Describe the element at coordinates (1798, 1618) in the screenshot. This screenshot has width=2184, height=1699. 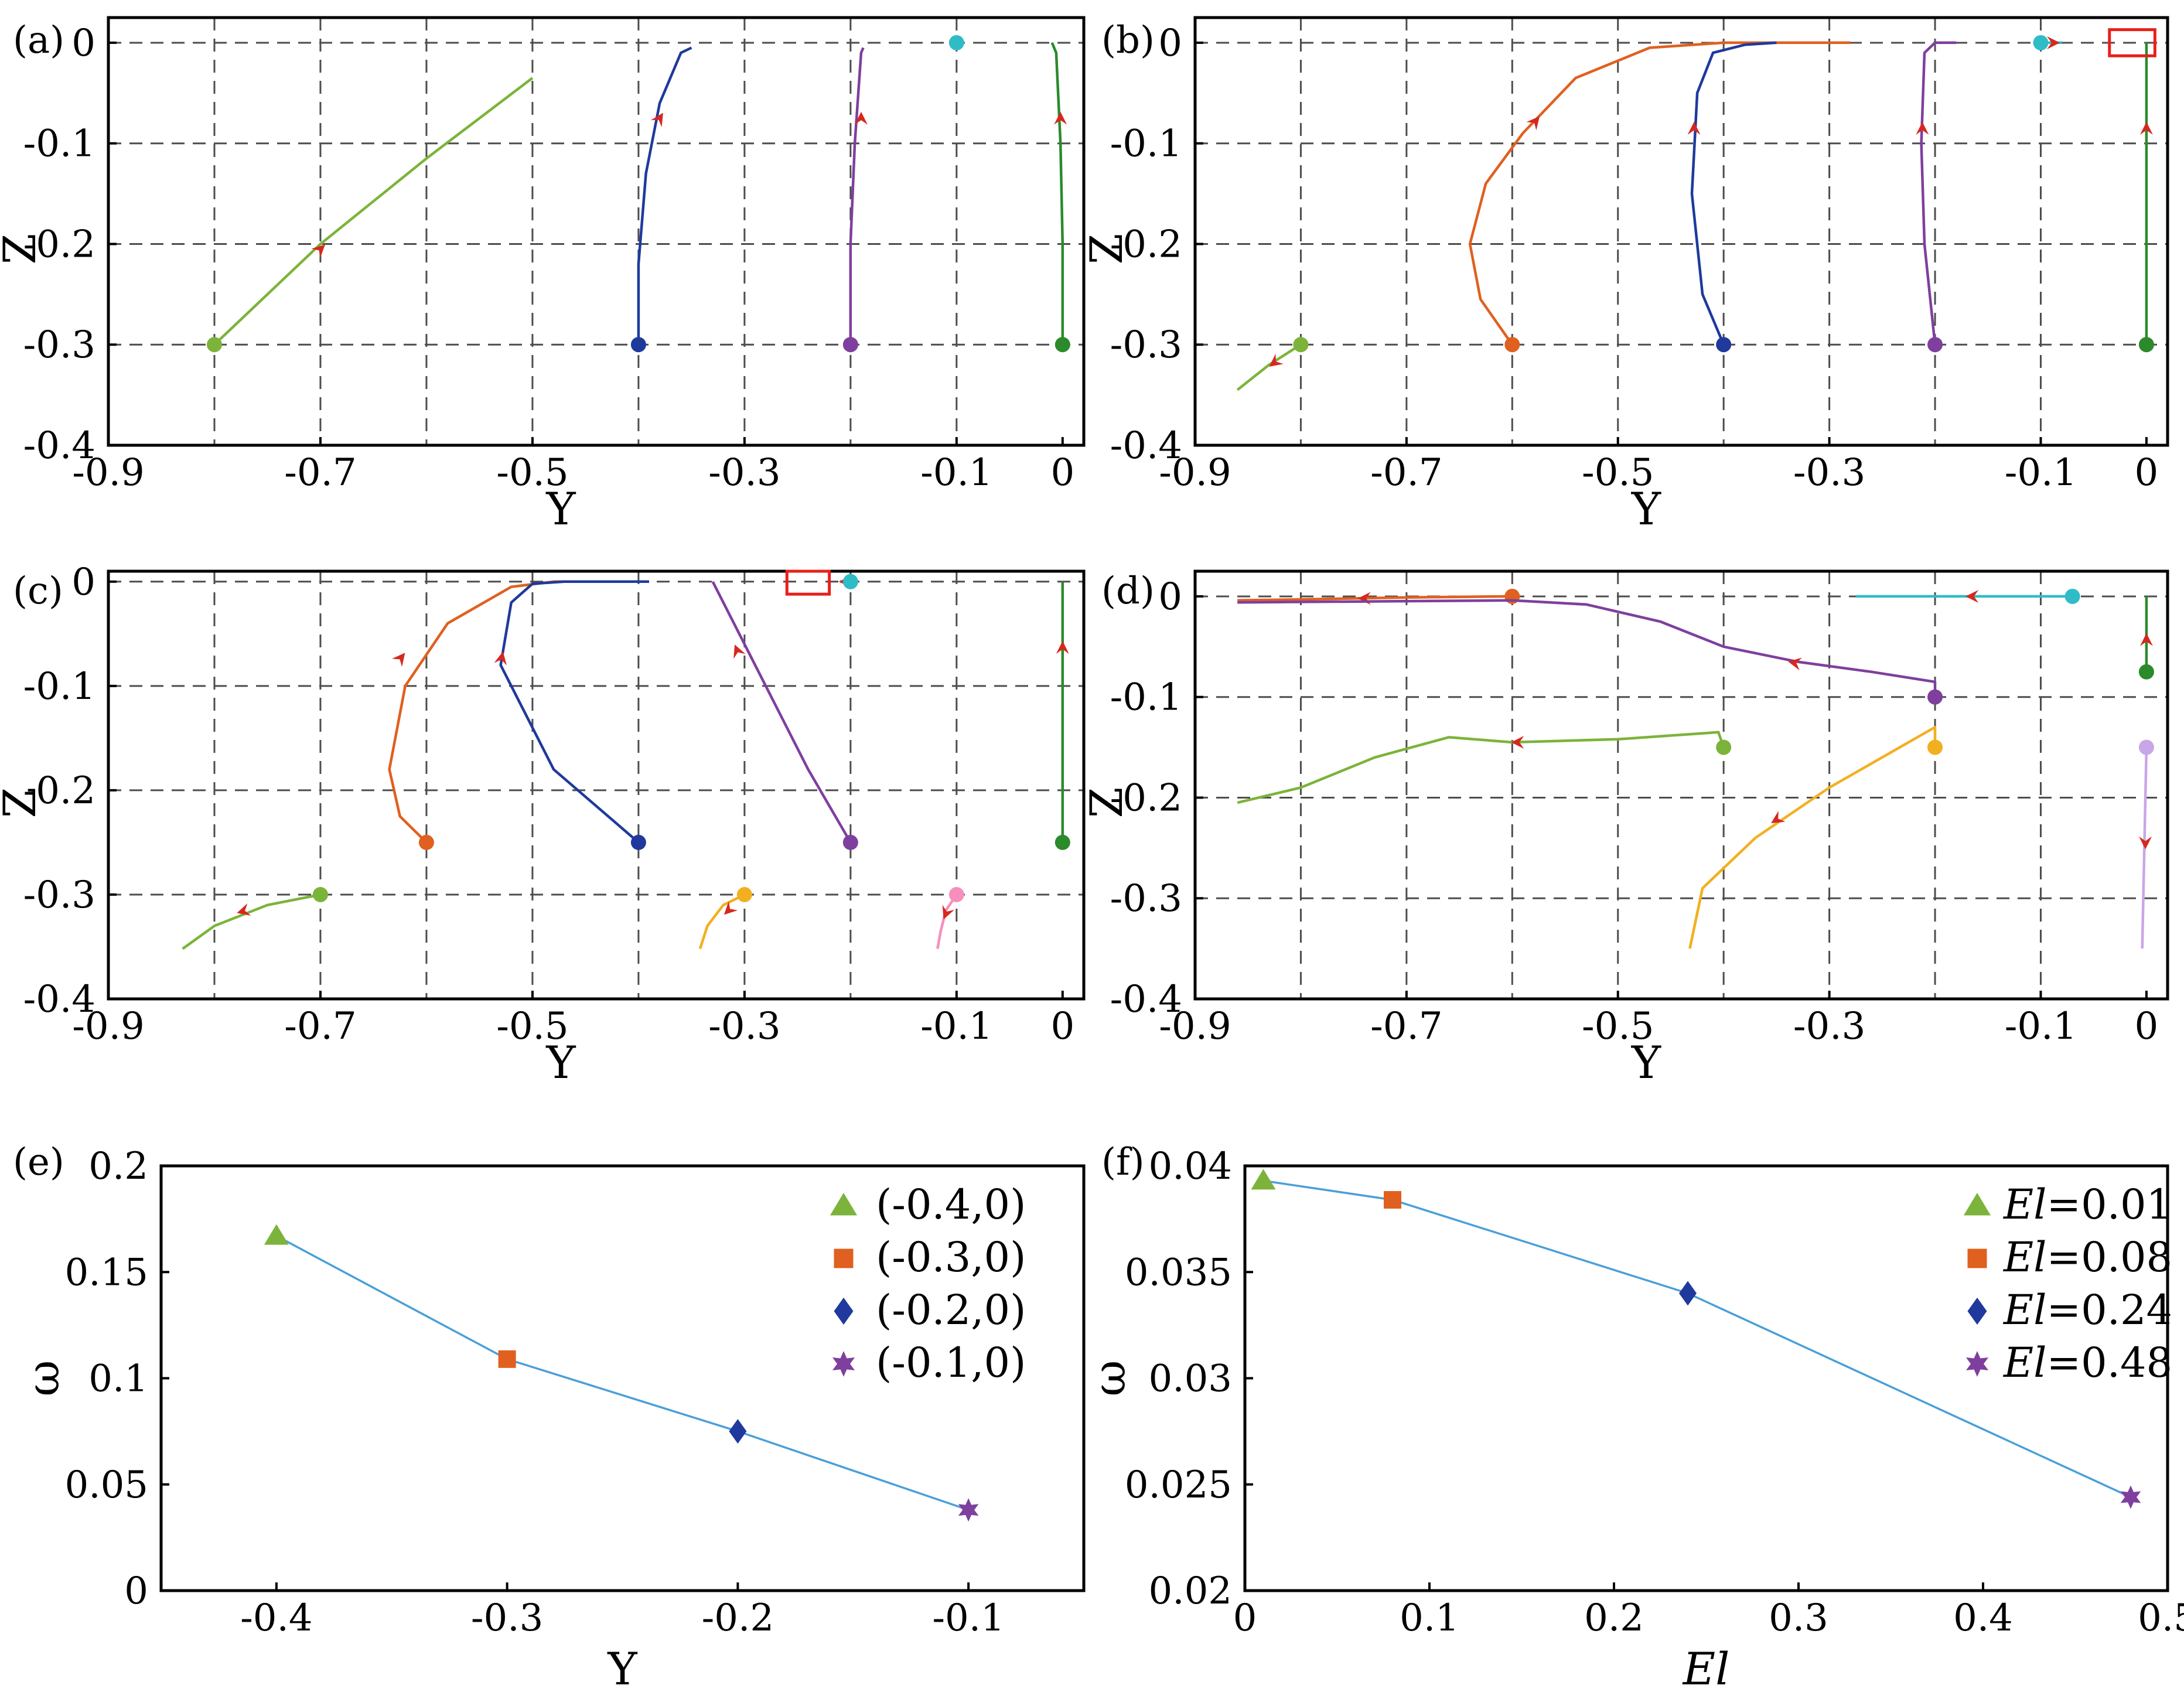
I see `x-tick-label: 0.3` at that location.